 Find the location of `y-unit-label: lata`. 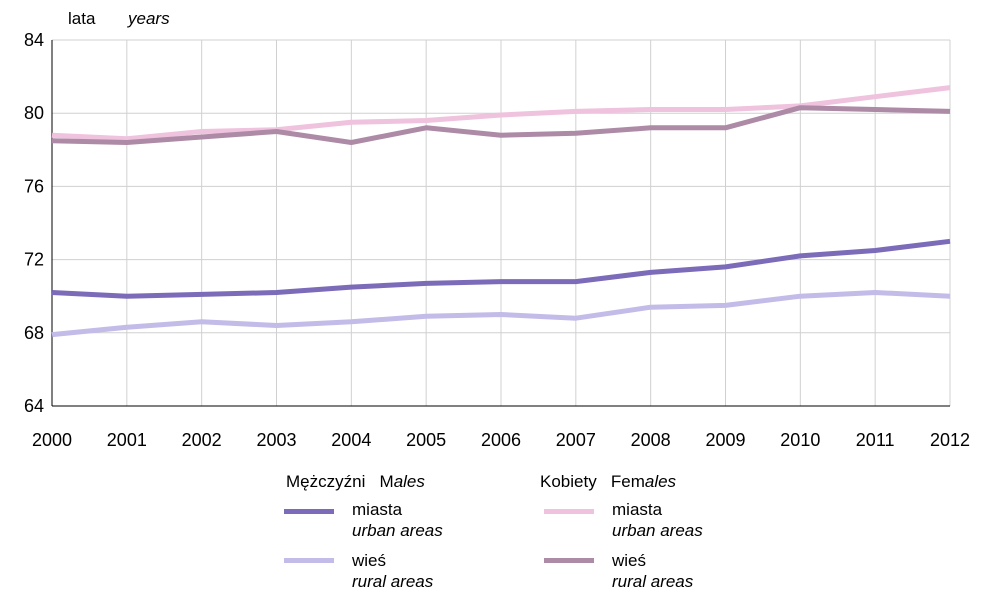

y-unit-label: lata is located at coordinates (82, 18).